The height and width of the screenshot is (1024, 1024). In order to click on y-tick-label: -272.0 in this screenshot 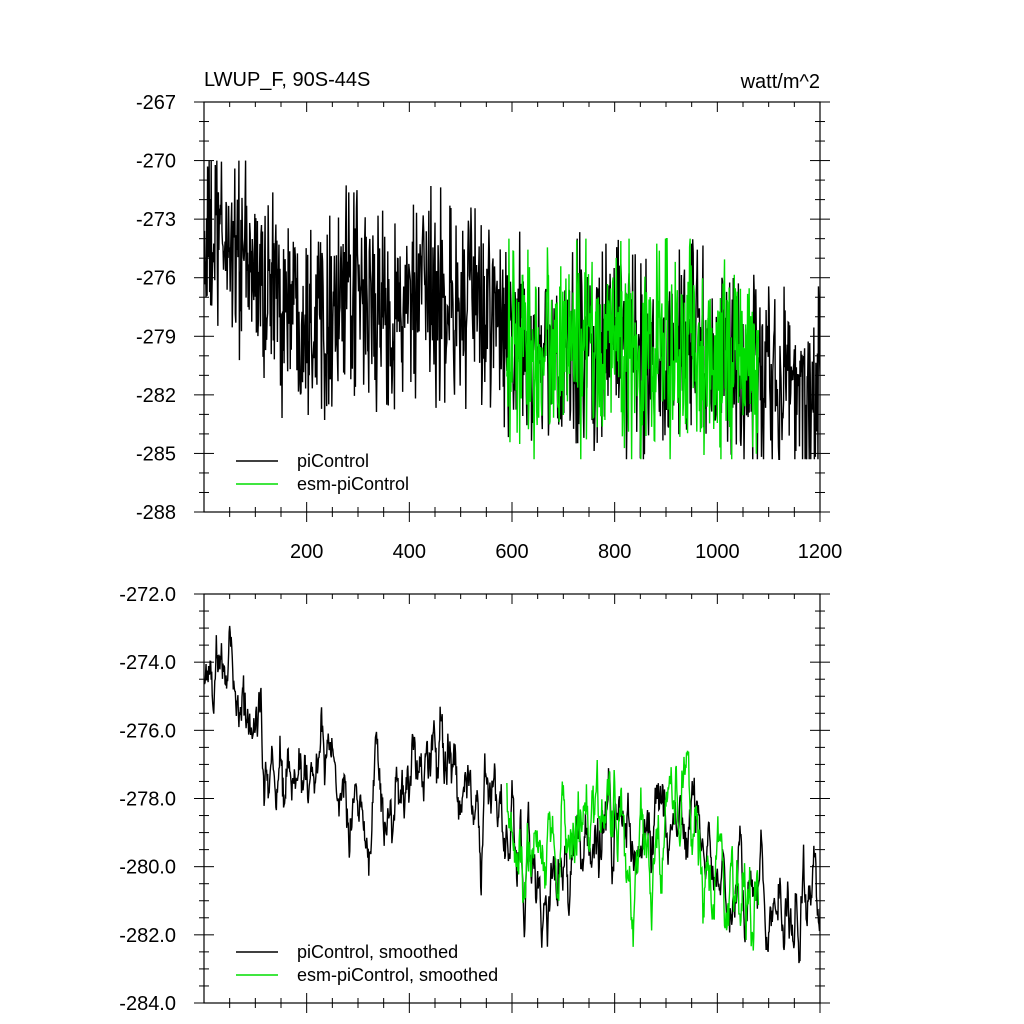, I will do `click(147, 595)`.